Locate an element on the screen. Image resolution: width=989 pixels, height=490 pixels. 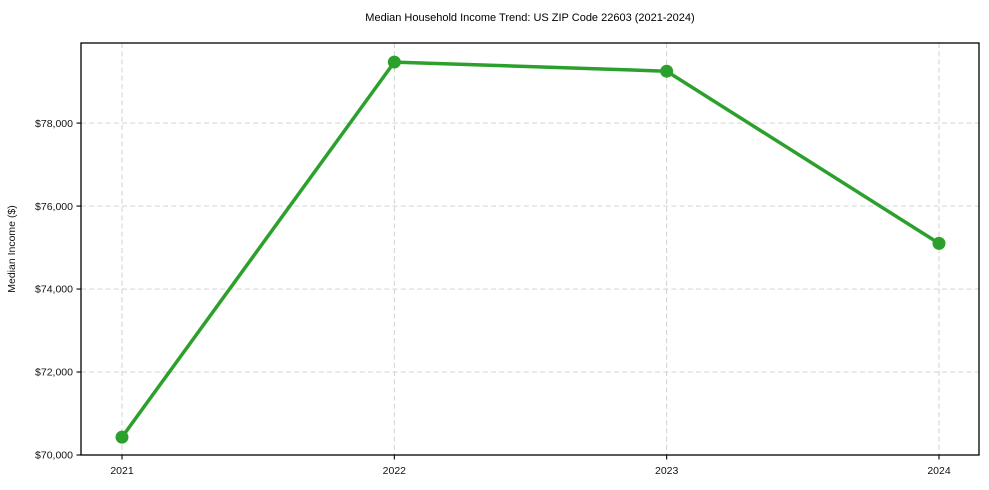
y-tick-label: $70,000 is located at coordinates (54, 456).